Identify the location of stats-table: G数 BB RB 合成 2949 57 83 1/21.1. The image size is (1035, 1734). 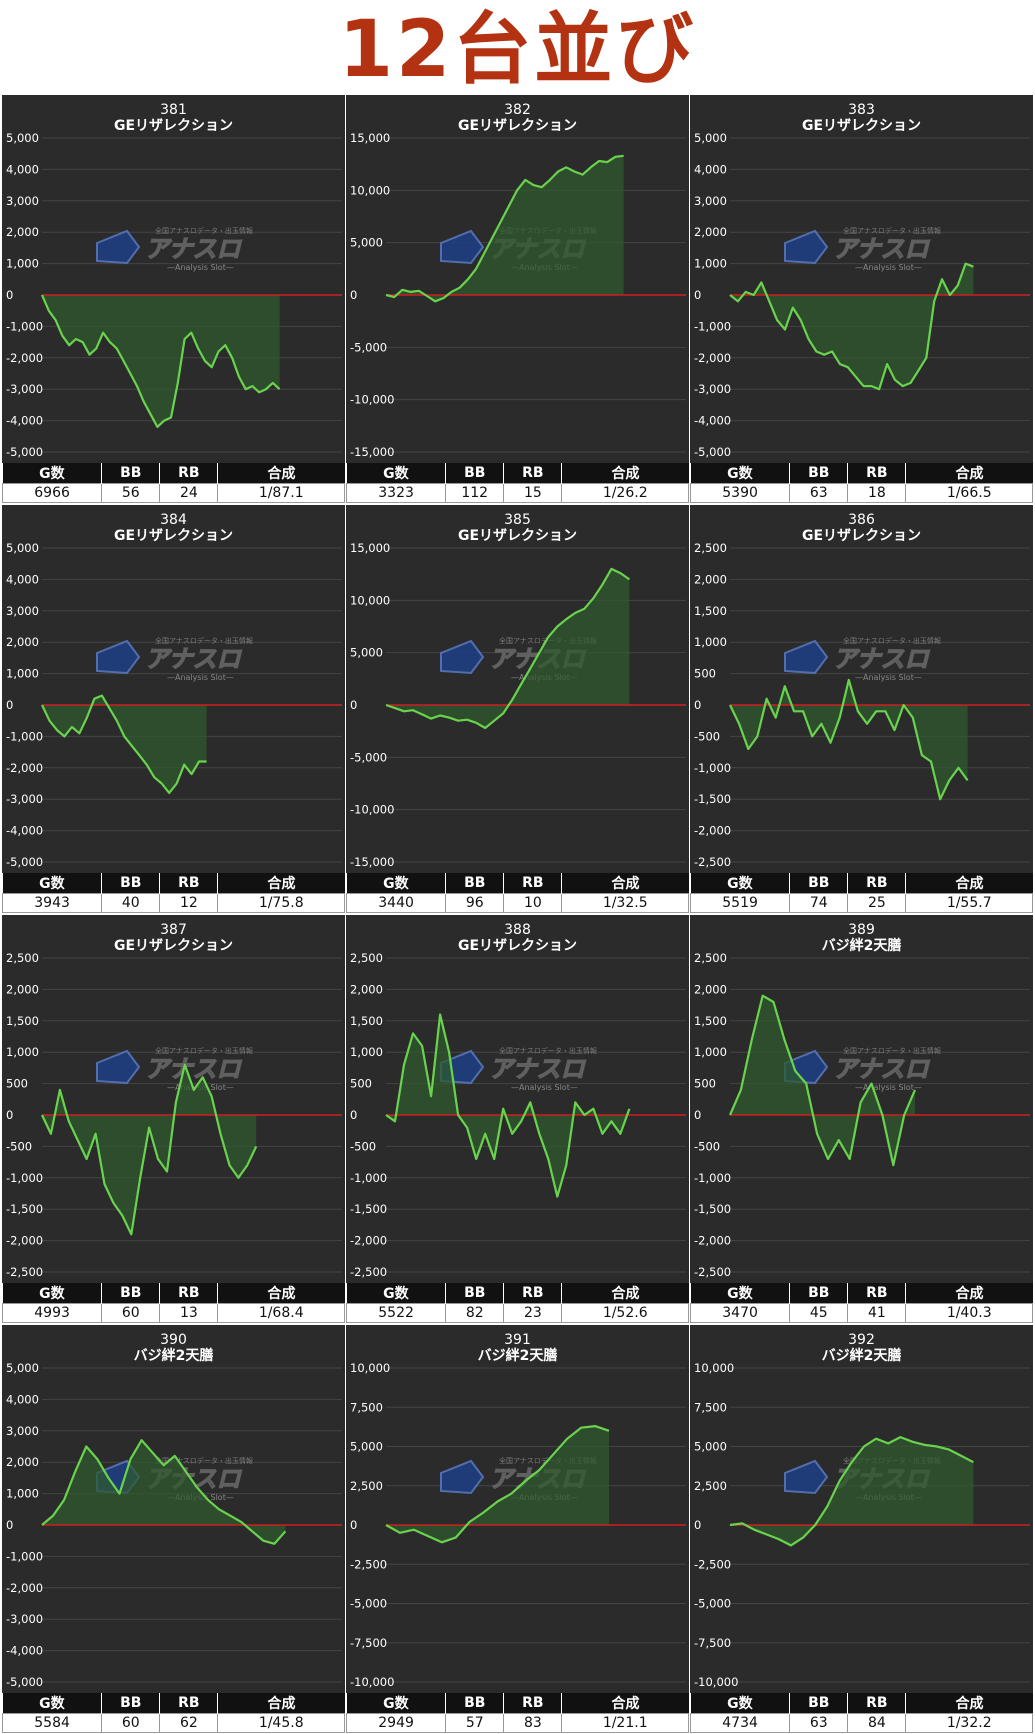
(517, 1713).